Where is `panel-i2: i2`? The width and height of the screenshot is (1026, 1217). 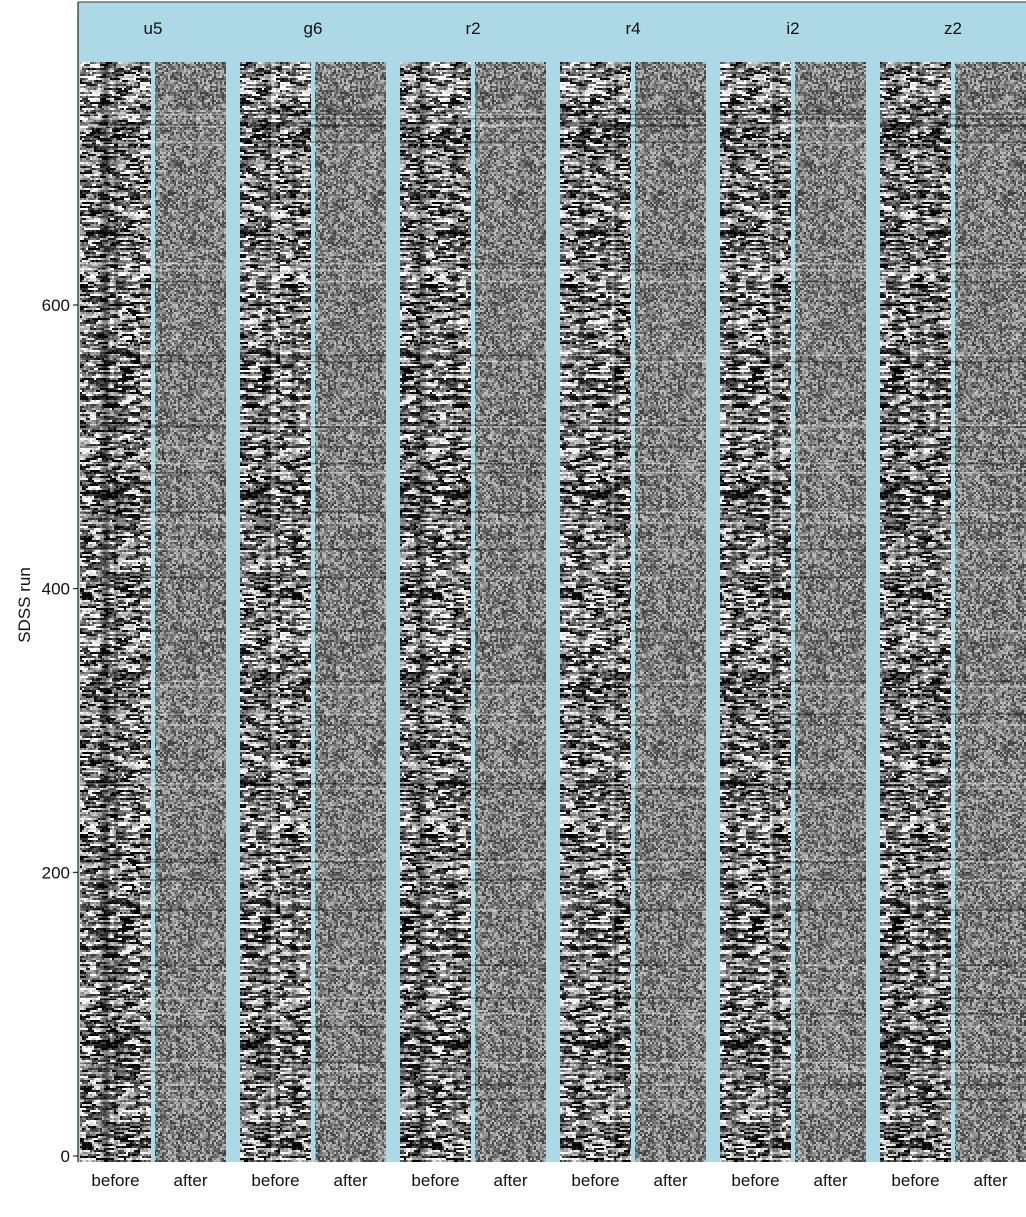 panel-i2: i2 is located at coordinates (793, 590).